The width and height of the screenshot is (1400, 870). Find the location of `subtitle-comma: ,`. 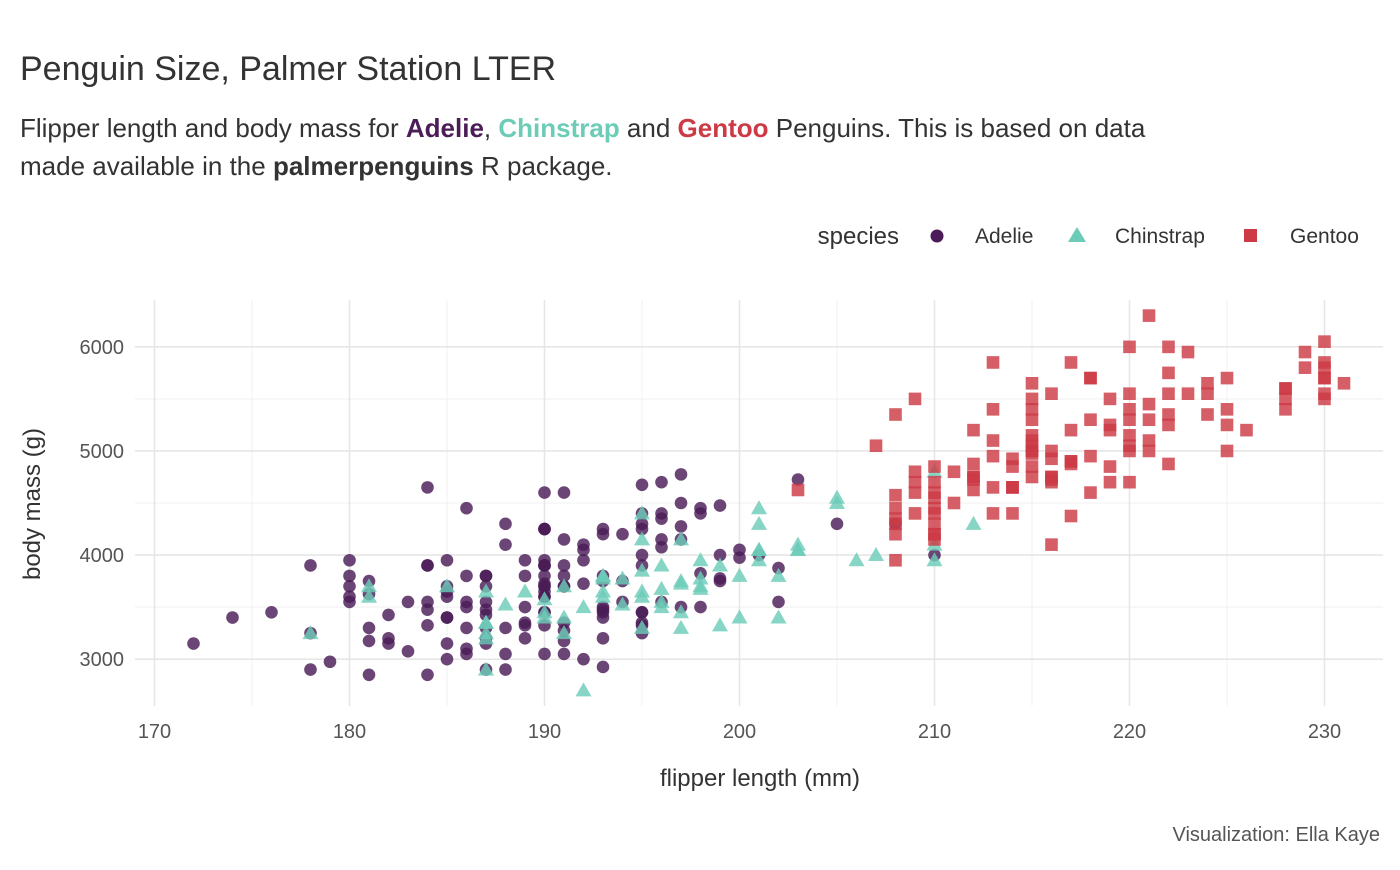

subtitle-comma: , is located at coordinates (491, 128).